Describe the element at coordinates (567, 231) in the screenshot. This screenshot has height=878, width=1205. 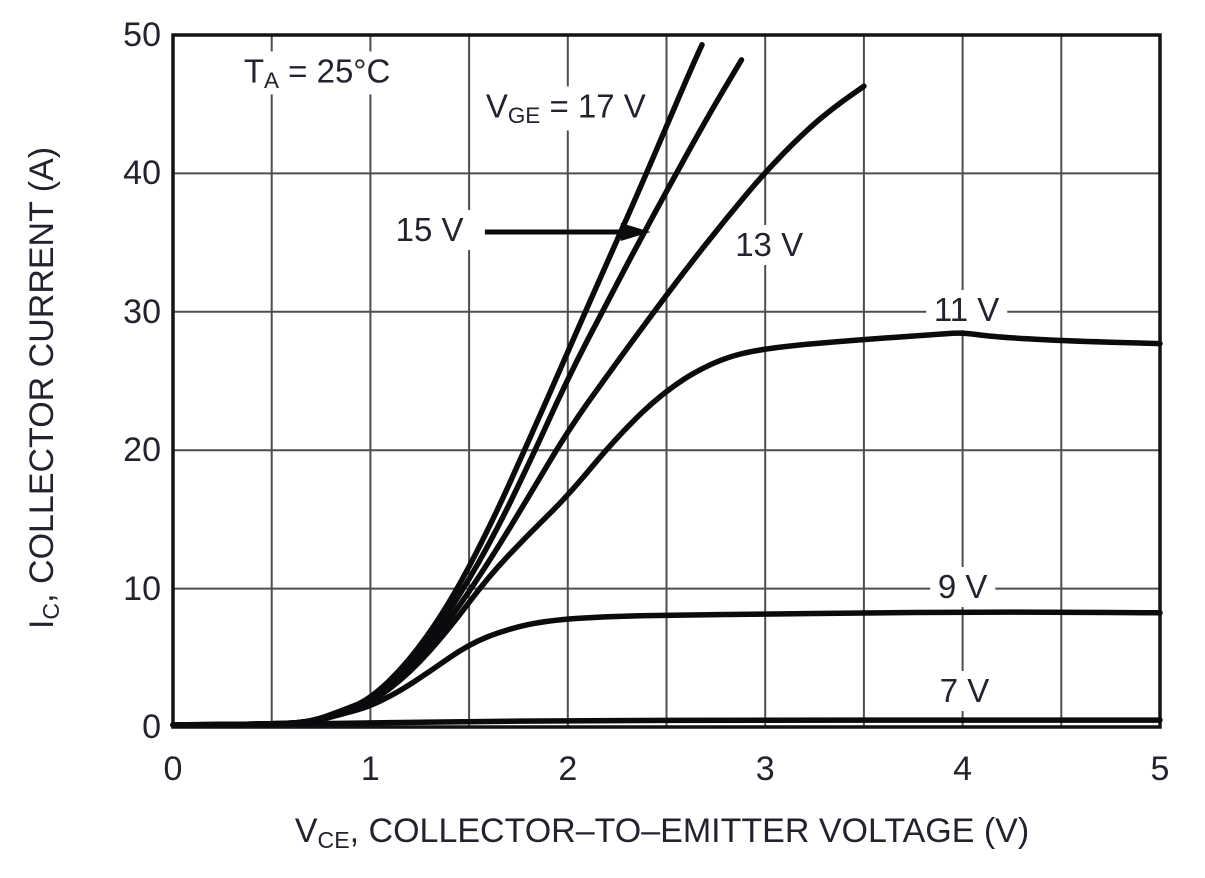
I see `annotation-arrow-15v` at that location.